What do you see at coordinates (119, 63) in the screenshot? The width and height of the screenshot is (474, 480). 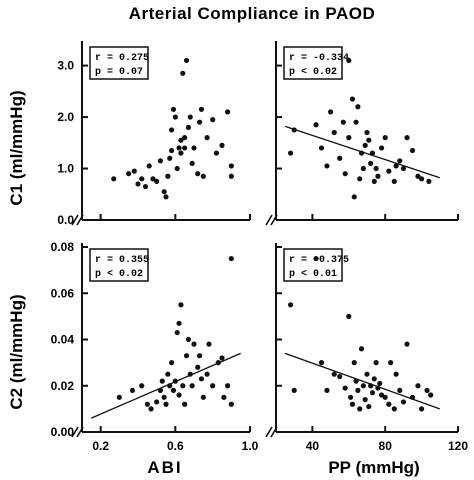 I see `stats-box: r = 0.275 p = 0.07` at bounding box center [119, 63].